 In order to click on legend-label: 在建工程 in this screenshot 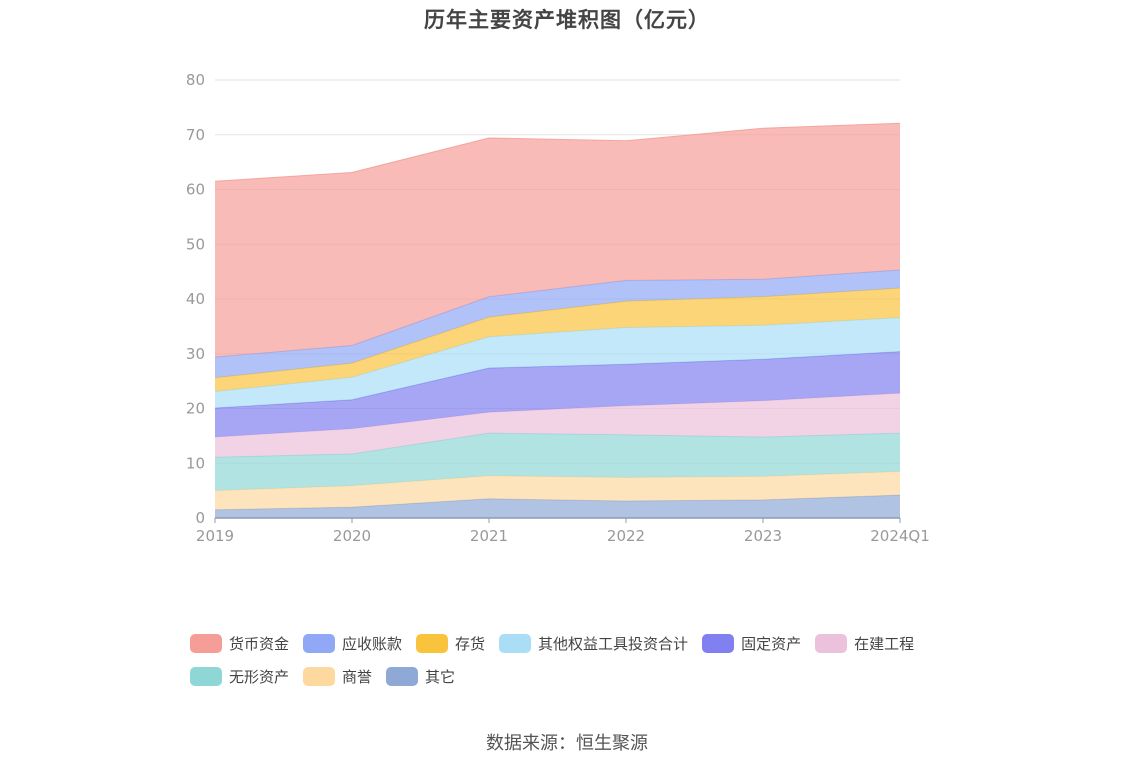, I will do `click(884, 643)`.